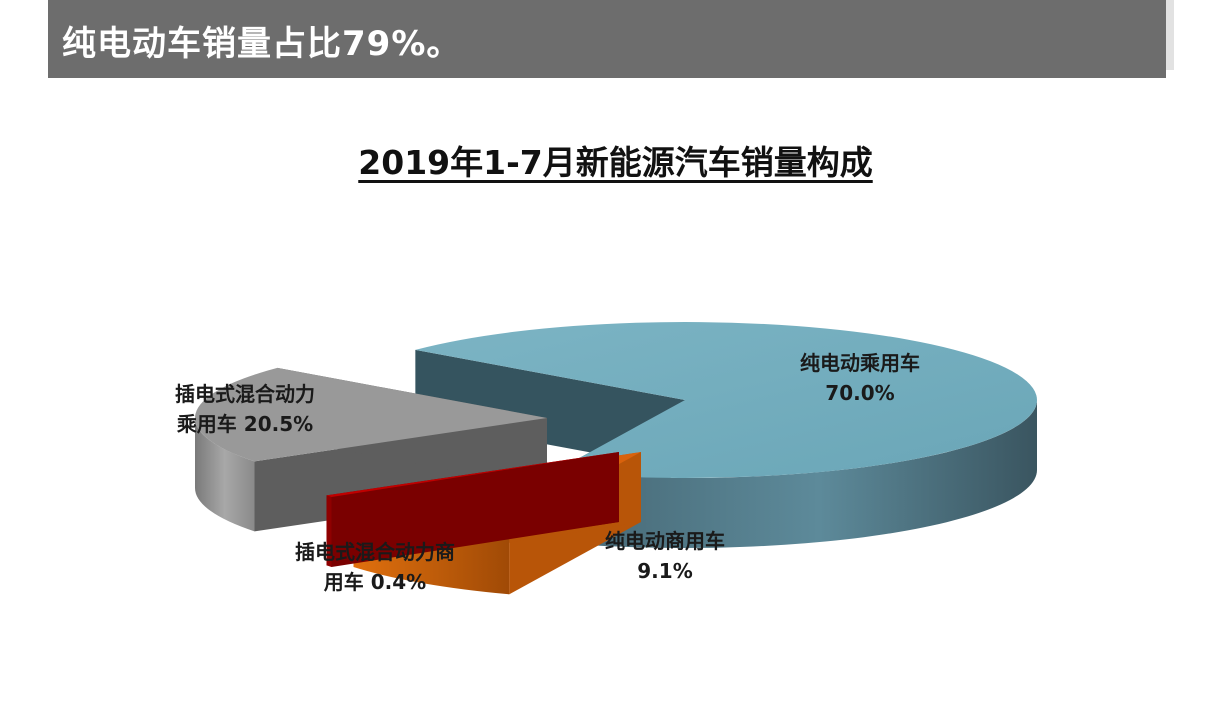 The image size is (1231, 717). Describe the element at coordinates (860, 363) in the screenshot. I see `slice-label-0-line-0: 纯电动乘用车` at that location.